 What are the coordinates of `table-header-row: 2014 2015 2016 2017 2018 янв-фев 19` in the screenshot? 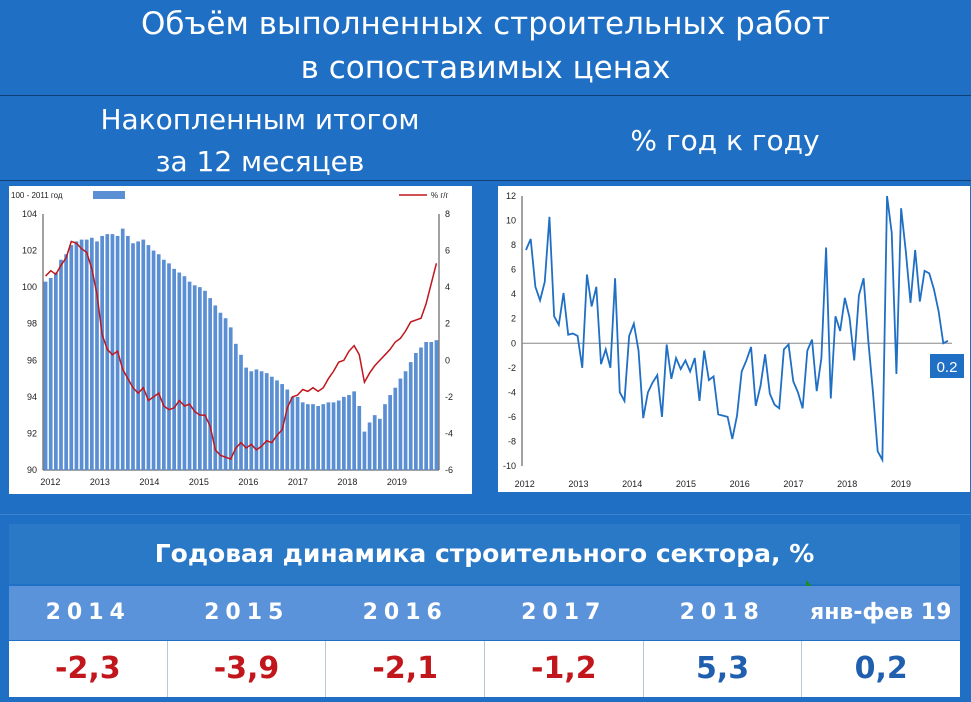 It's located at (484, 613).